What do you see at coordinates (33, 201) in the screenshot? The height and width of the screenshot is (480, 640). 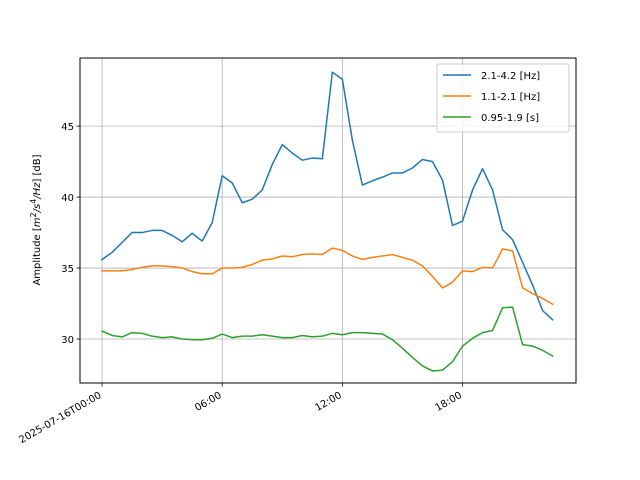 I see `y-axis-label-sup: 4` at bounding box center [33, 201].